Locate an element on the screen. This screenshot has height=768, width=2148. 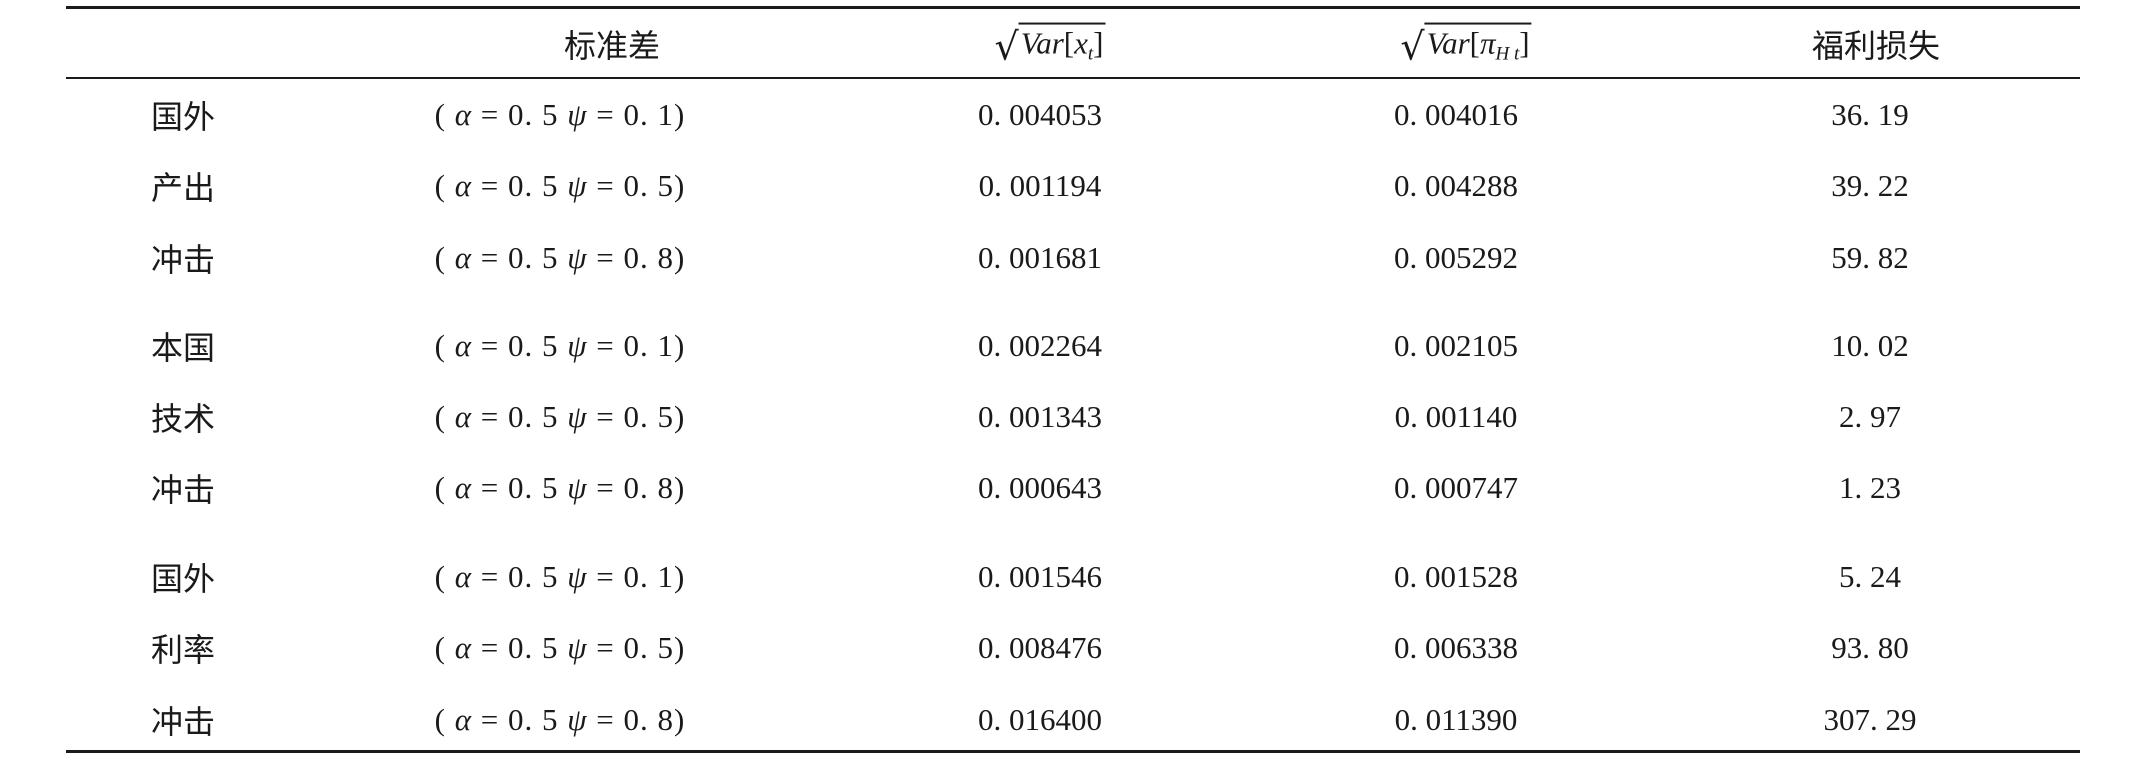
header-var-pi: √ Var[πH t] is located at coordinates (1466, 45).